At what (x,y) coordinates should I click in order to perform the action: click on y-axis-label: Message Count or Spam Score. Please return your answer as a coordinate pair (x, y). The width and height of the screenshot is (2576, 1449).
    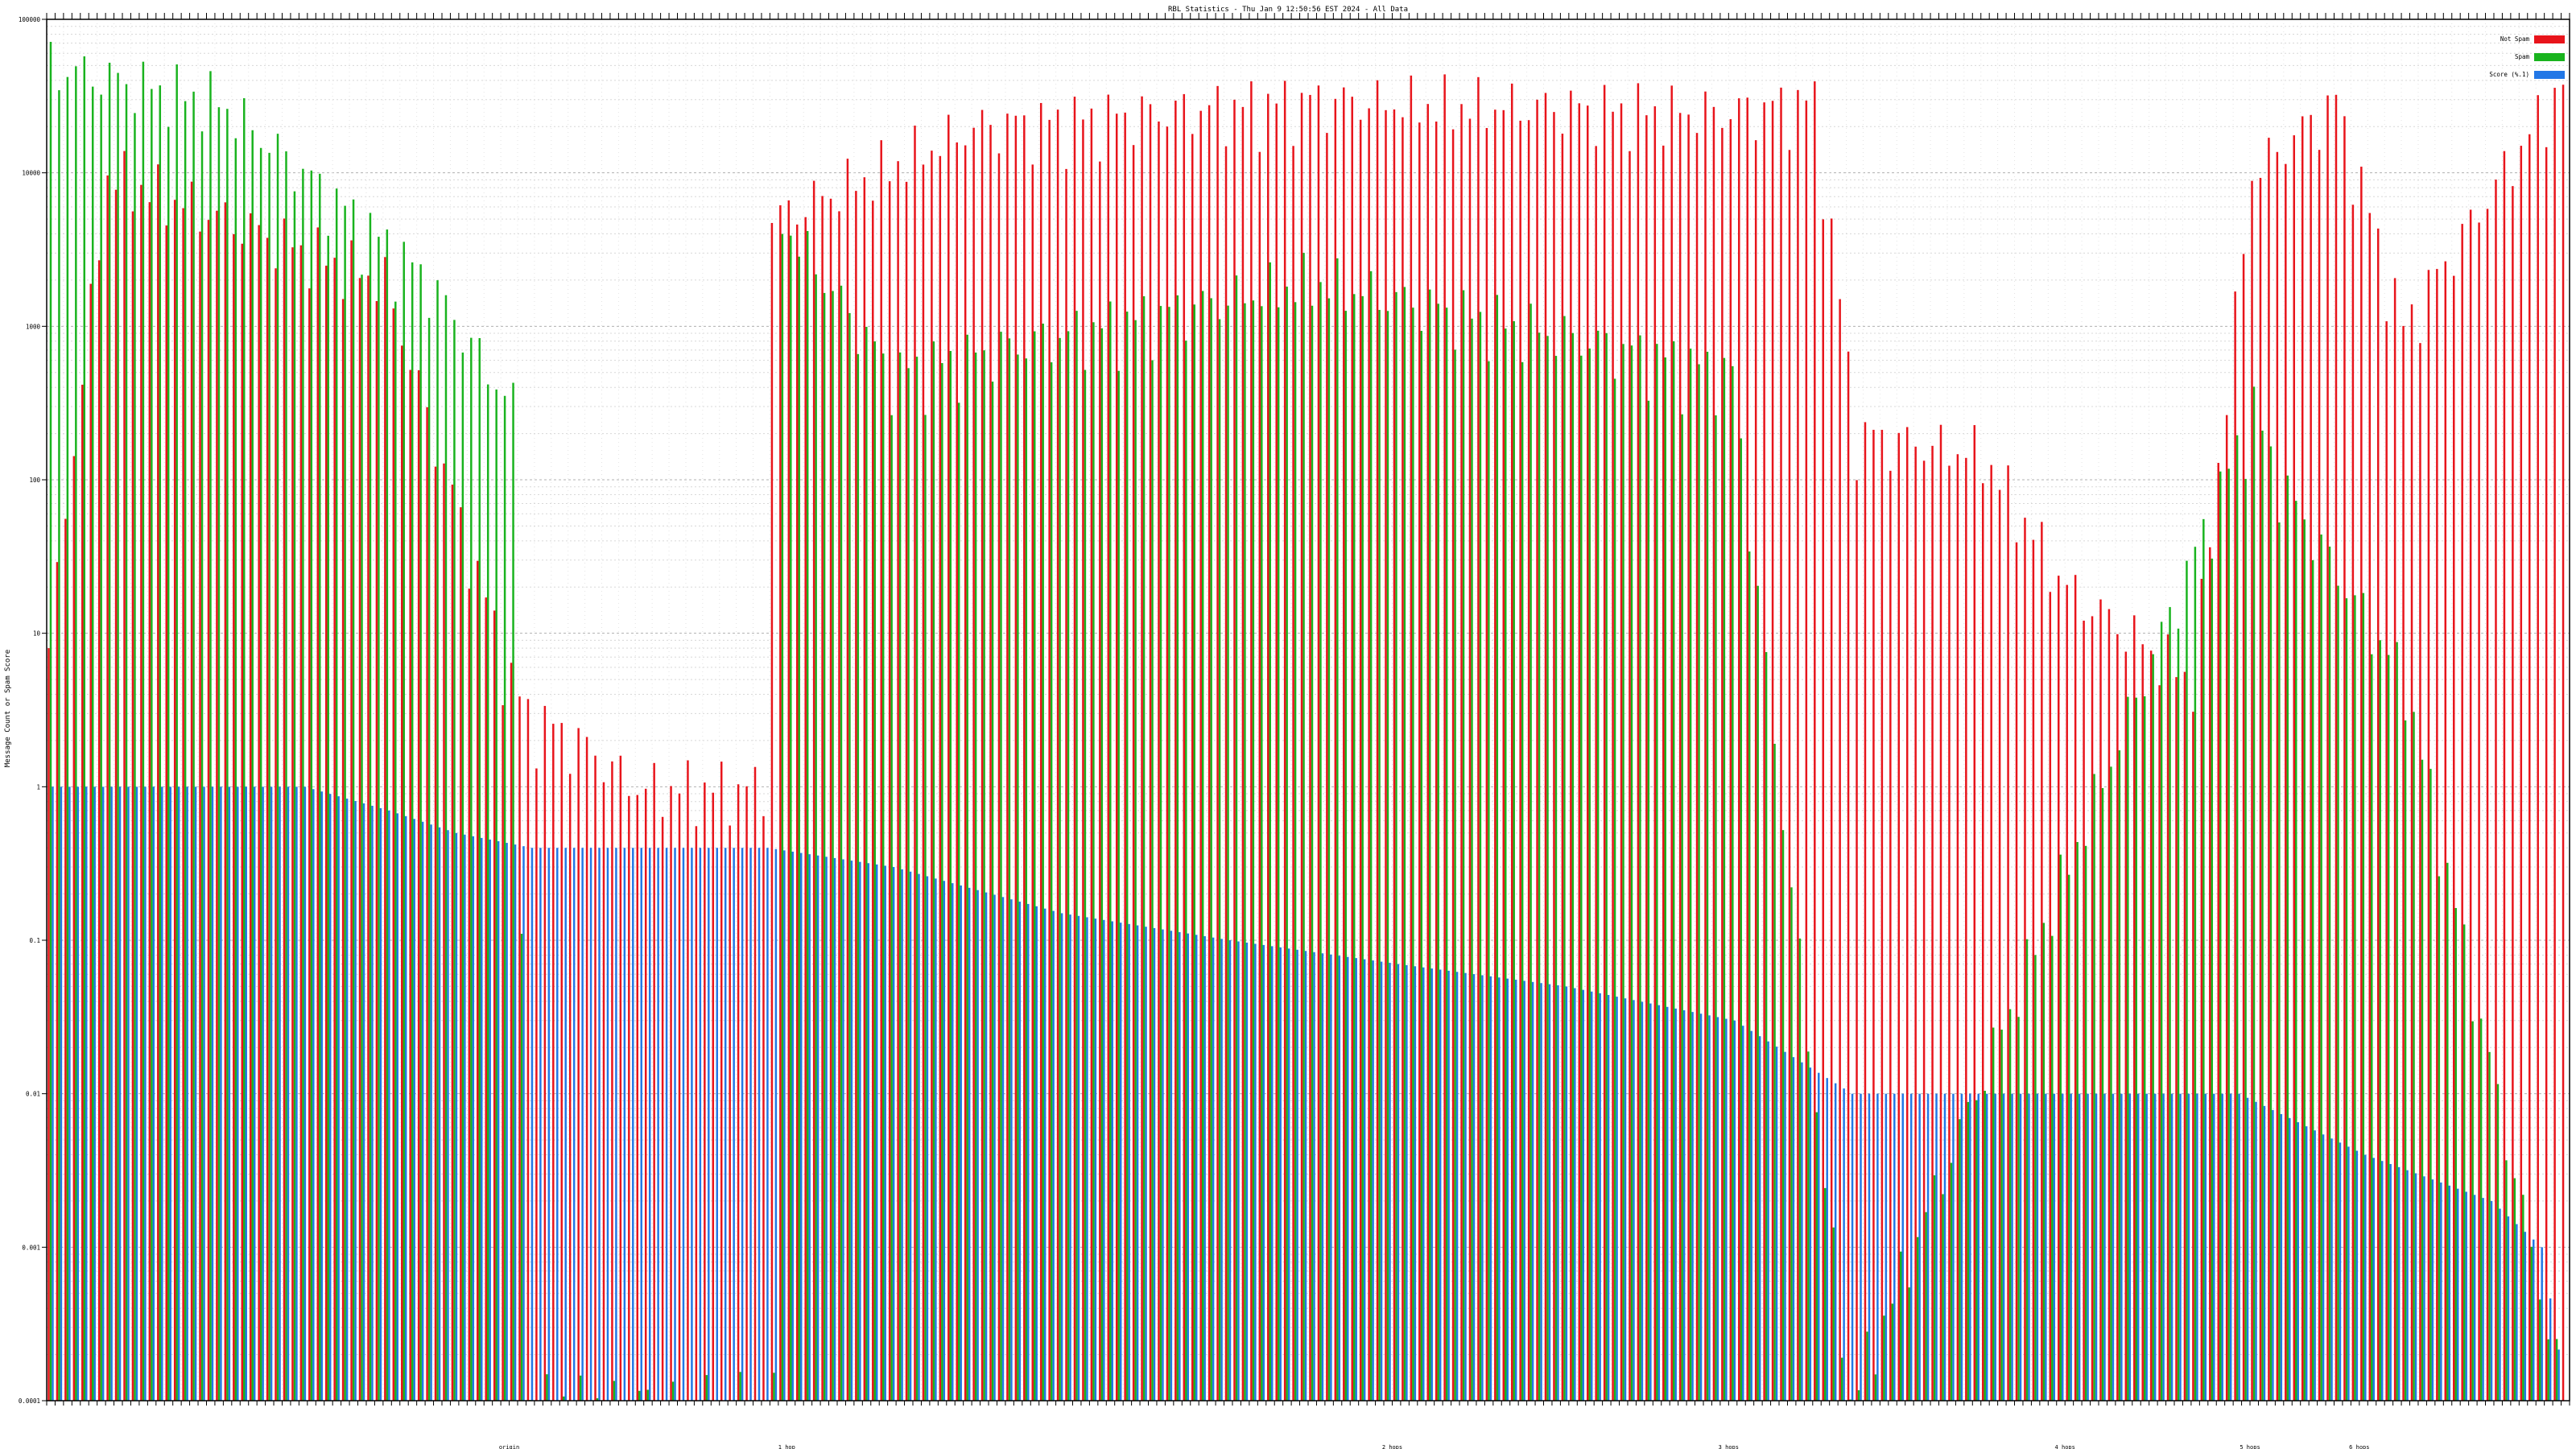
    Looking at the image, I should click on (8, 708).